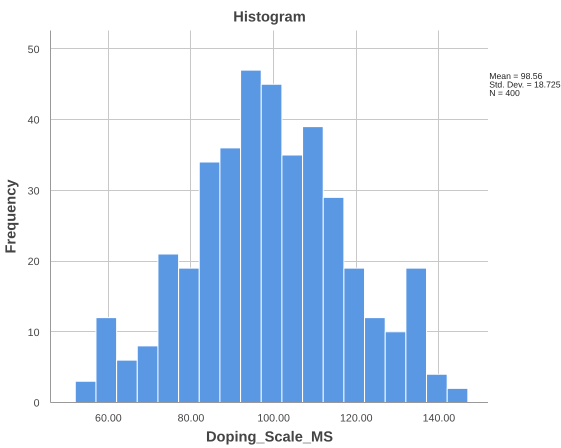  I want to click on y-tick-label: 30, so click(34, 191).